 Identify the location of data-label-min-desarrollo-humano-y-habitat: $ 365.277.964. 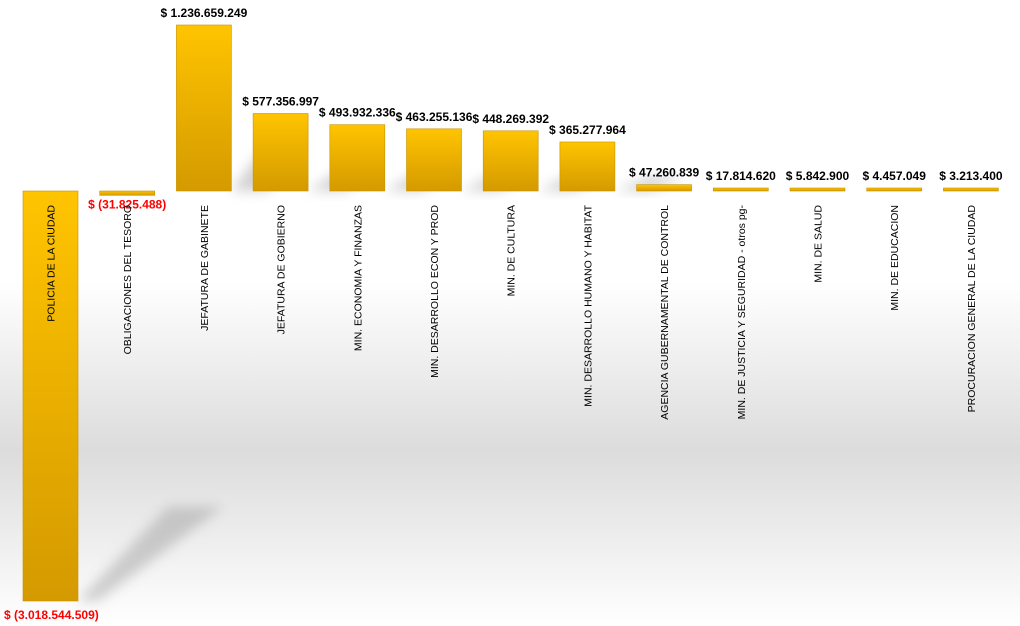
(587, 130).